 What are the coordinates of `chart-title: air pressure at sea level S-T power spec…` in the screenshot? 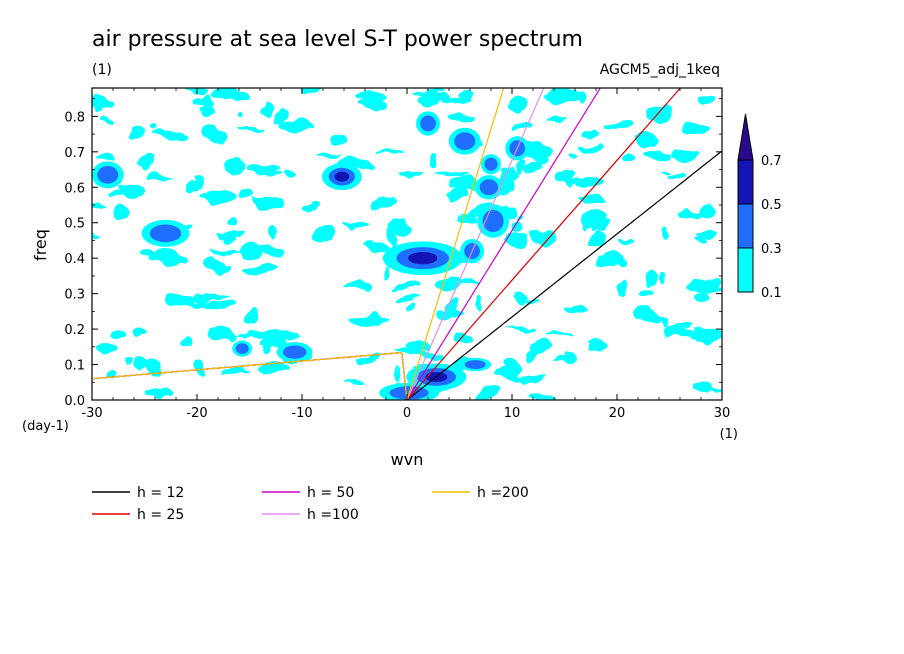 It's located at (337, 39).